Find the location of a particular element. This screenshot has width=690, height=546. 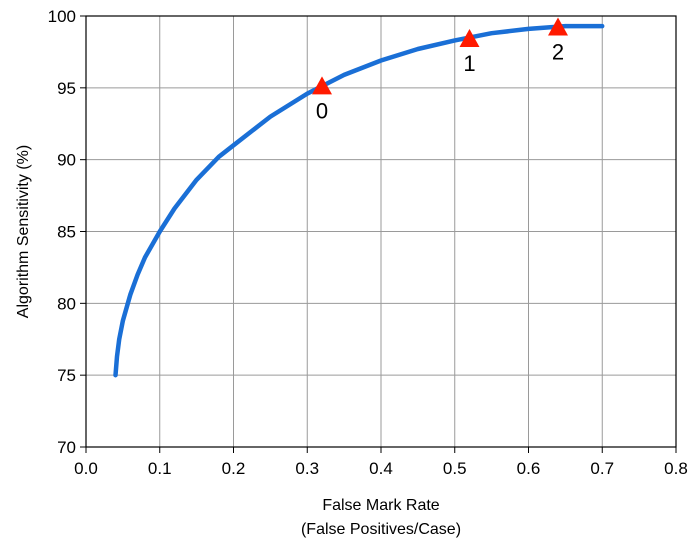

x-tick-label: 0.8 is located at coordinates (676, 468).